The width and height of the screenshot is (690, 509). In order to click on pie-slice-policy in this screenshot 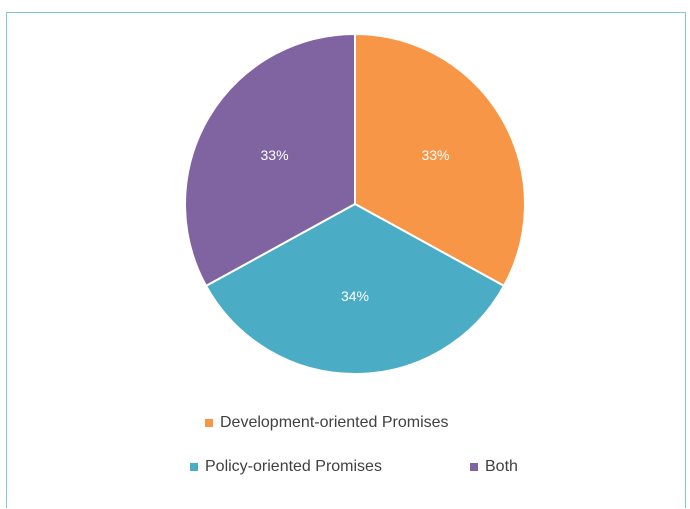, I will do `click(355, 288)`.